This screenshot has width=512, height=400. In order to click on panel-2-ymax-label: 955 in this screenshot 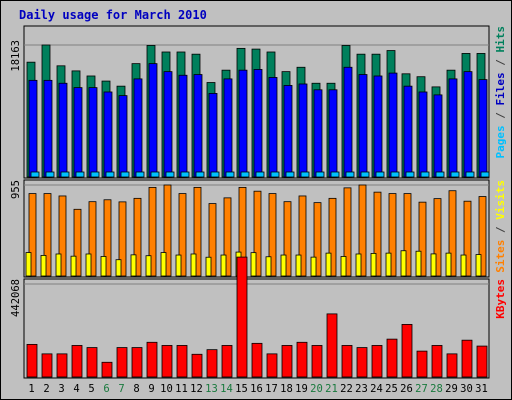, I will do `click(16, 189)`.